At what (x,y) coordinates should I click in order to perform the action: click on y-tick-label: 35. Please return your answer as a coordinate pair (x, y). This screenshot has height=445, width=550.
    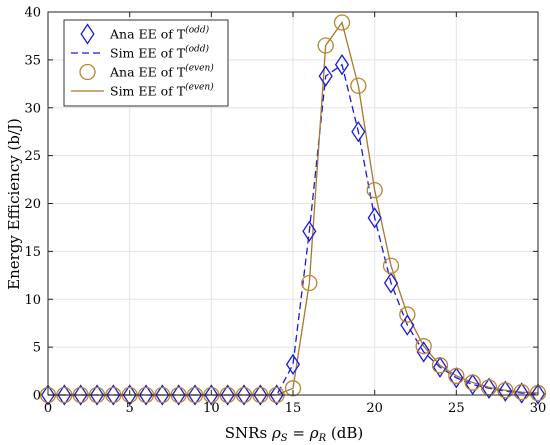
    Looking at the image, I should click on (32, 60).